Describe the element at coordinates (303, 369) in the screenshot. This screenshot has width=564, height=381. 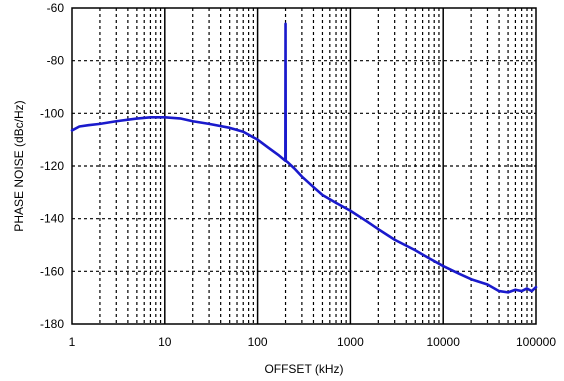
I see `x-axis-title: OFFSET (kHz)` at that location.